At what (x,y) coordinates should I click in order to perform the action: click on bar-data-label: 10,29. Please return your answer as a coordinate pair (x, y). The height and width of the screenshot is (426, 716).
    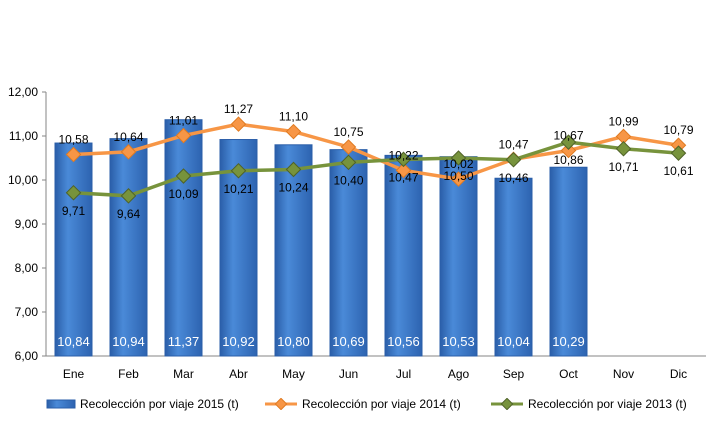
    Looking at the image, I should click on (568, 341).